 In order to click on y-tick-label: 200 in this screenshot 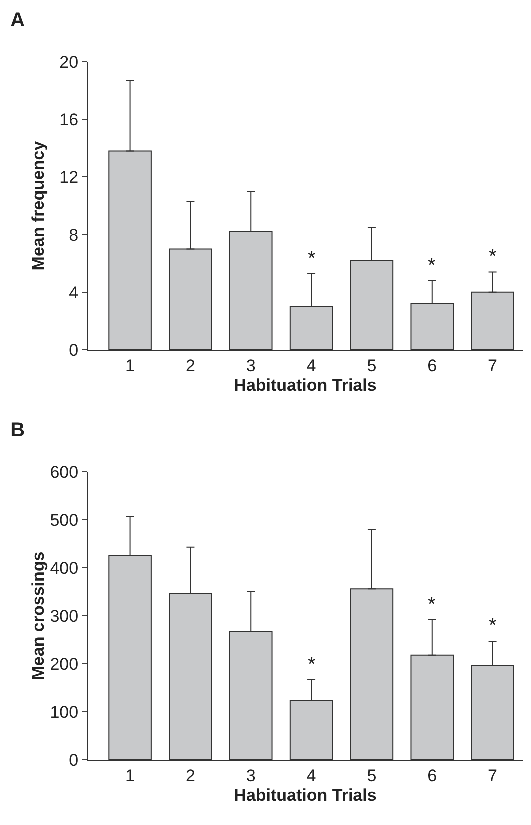, I will do `click(64, 664)`.